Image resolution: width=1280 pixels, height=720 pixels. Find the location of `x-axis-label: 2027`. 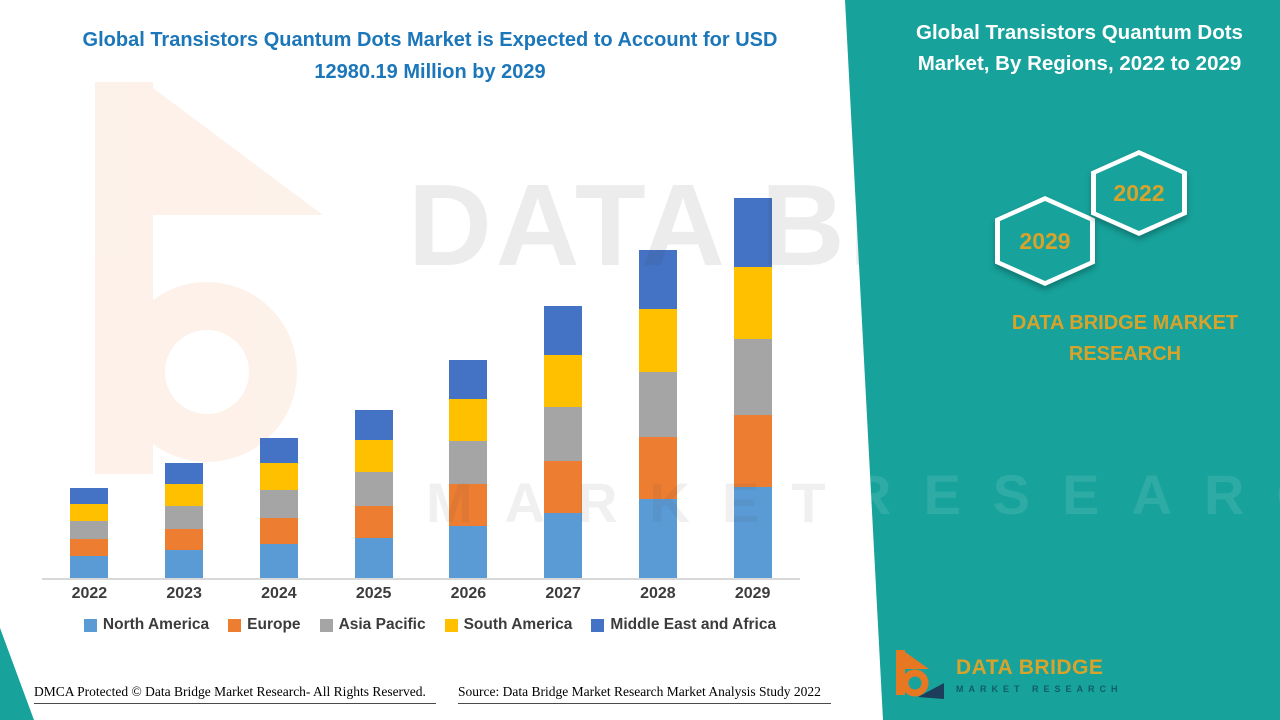

x-axis-label: 2027 is located at coordinates (563, 593).